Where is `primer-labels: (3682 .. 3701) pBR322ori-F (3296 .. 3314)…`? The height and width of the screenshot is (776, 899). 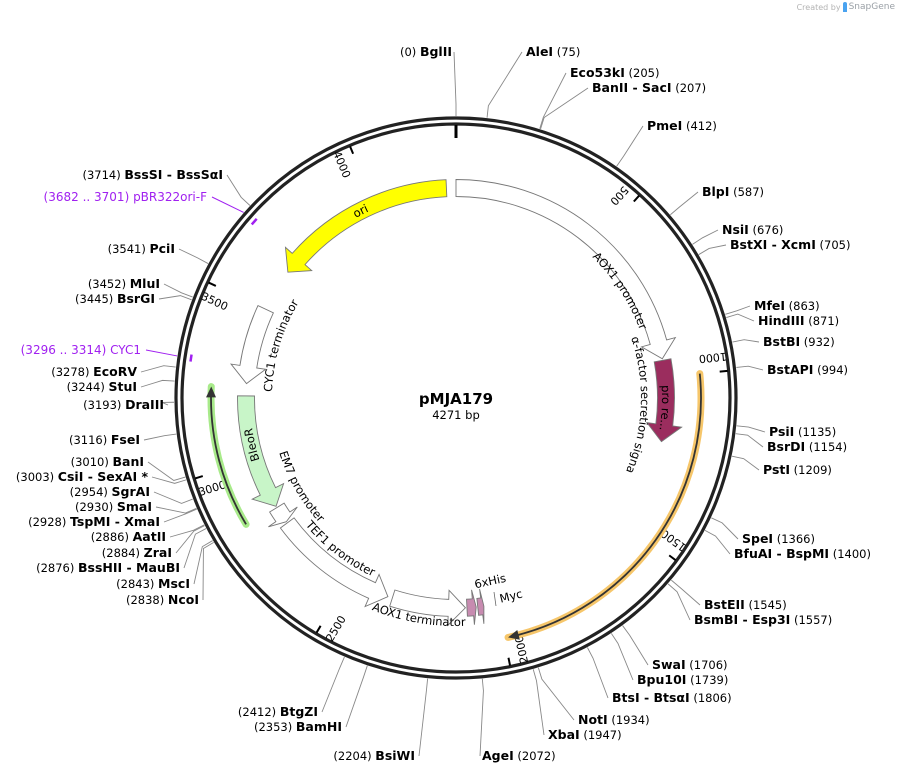 primer-labels: (3682 .. 3701) pBR322ori-F (3296 .. 3314)… is located at coordinates (139, 276).